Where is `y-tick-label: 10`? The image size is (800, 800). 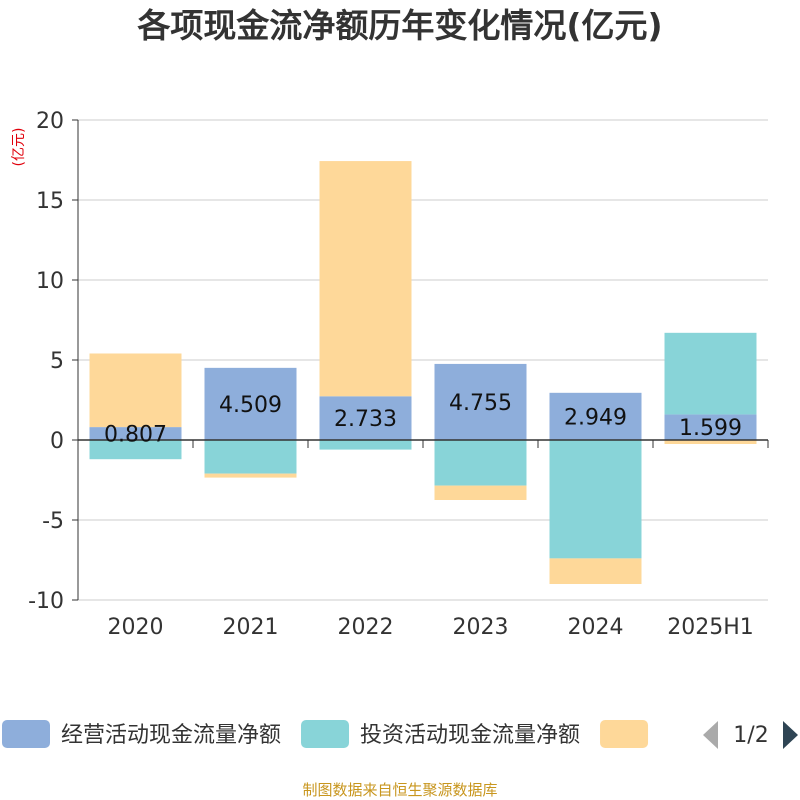
y-tick-label: 10 is located at coordinates (50, 281).